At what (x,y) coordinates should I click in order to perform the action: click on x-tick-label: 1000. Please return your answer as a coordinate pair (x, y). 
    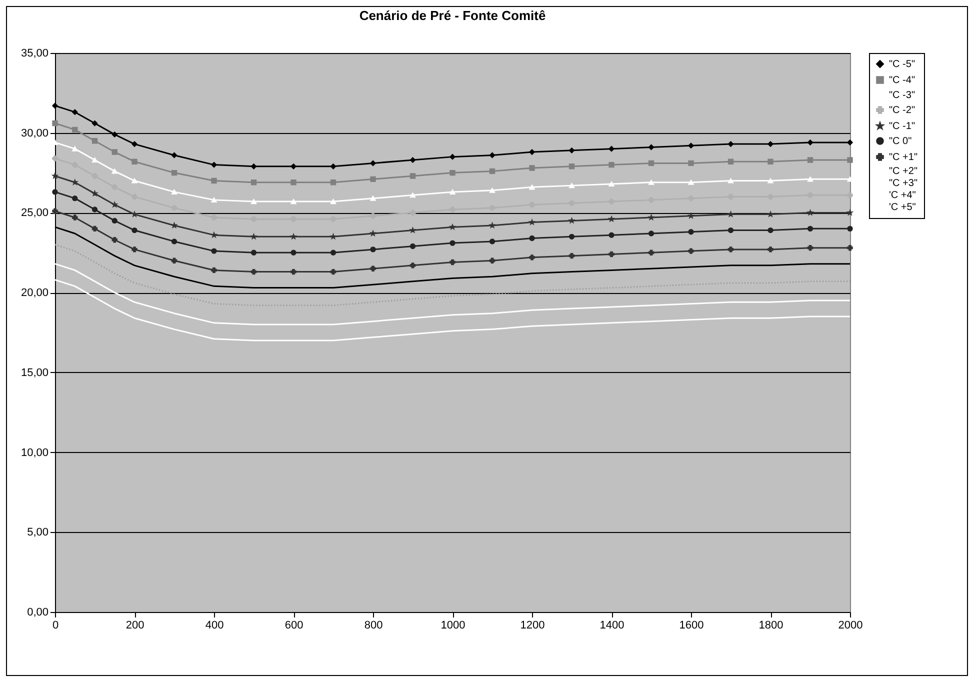
    Looking at the image, I should click on (453, 626).